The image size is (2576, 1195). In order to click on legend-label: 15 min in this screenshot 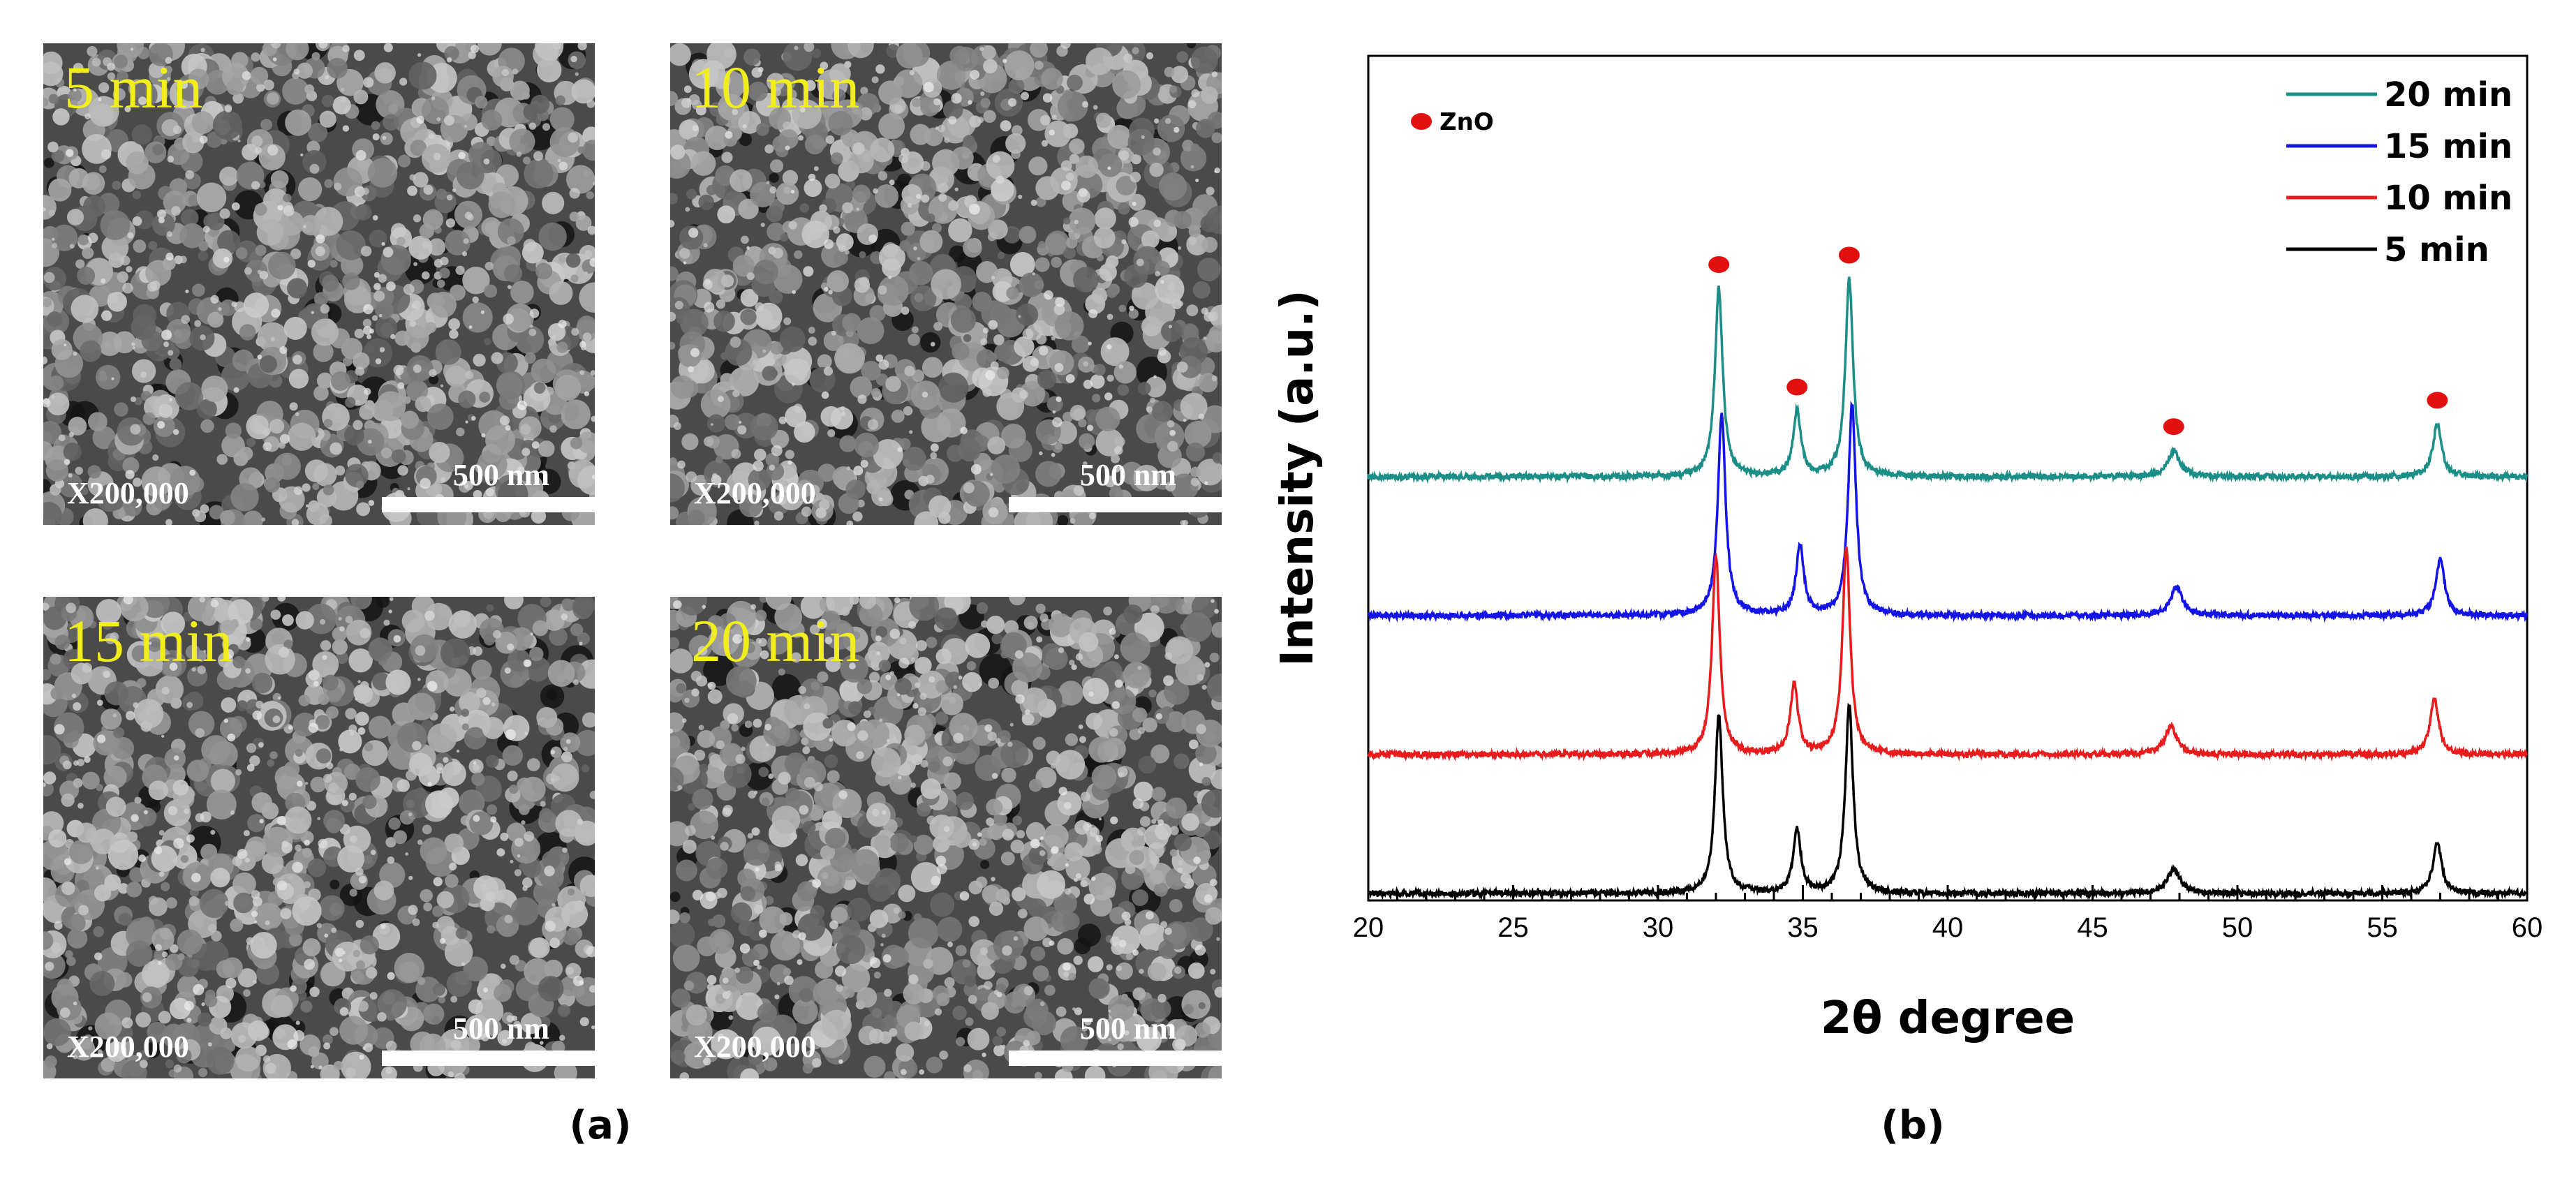, I will do `click(2448, 146)`.